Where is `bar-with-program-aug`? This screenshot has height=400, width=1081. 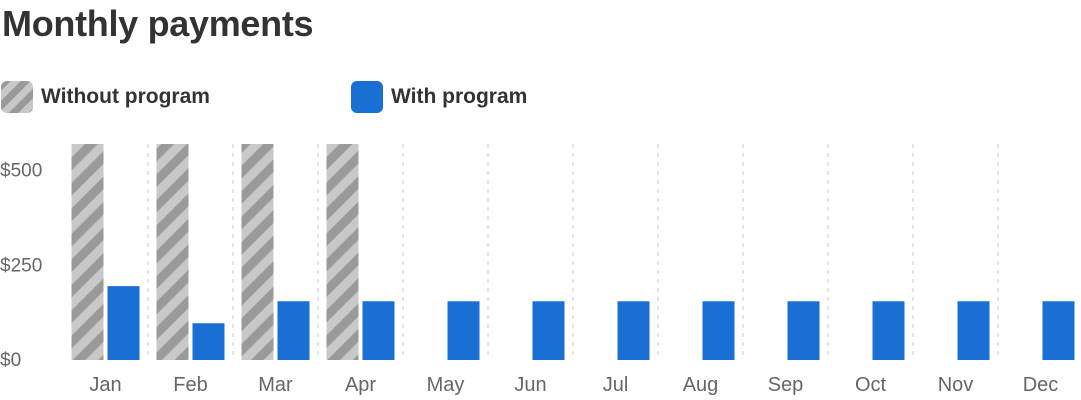 bar-with-program-aug is located at coordinates (718, 330).